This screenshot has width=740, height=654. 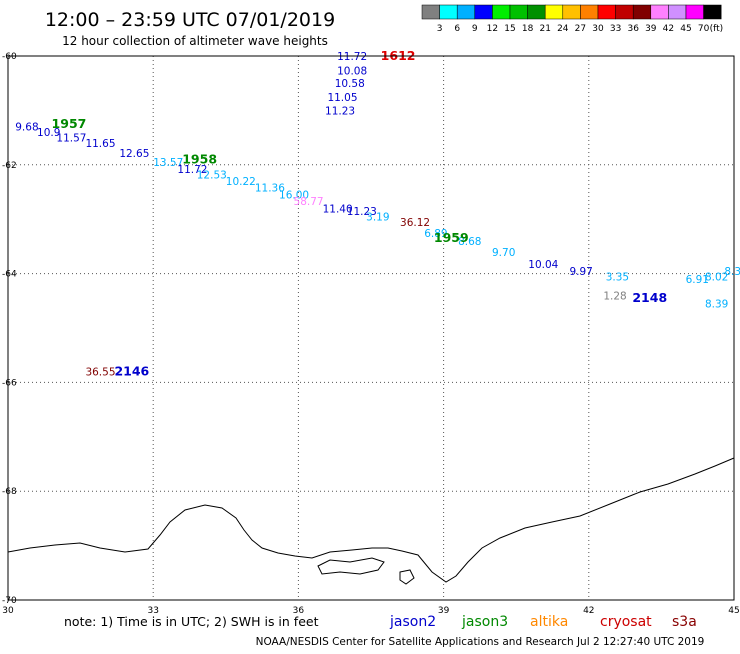 I want to click on satellite-legend: jason2 jason3 altika cryosat s3a, so click(x=543, y=622).